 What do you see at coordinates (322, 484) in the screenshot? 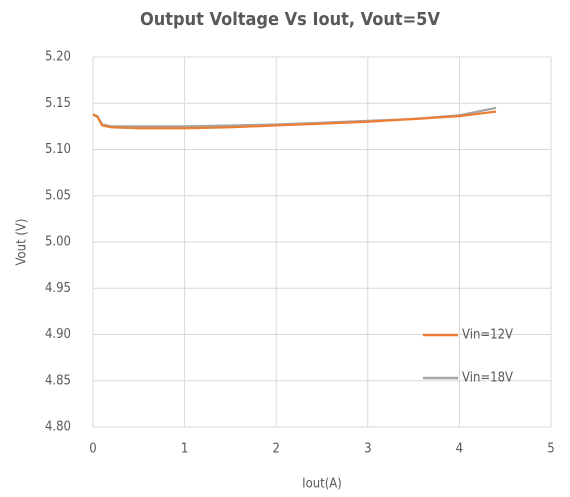
I see `x-axis-label: Iout(A)` at bounding box center [322, 484].